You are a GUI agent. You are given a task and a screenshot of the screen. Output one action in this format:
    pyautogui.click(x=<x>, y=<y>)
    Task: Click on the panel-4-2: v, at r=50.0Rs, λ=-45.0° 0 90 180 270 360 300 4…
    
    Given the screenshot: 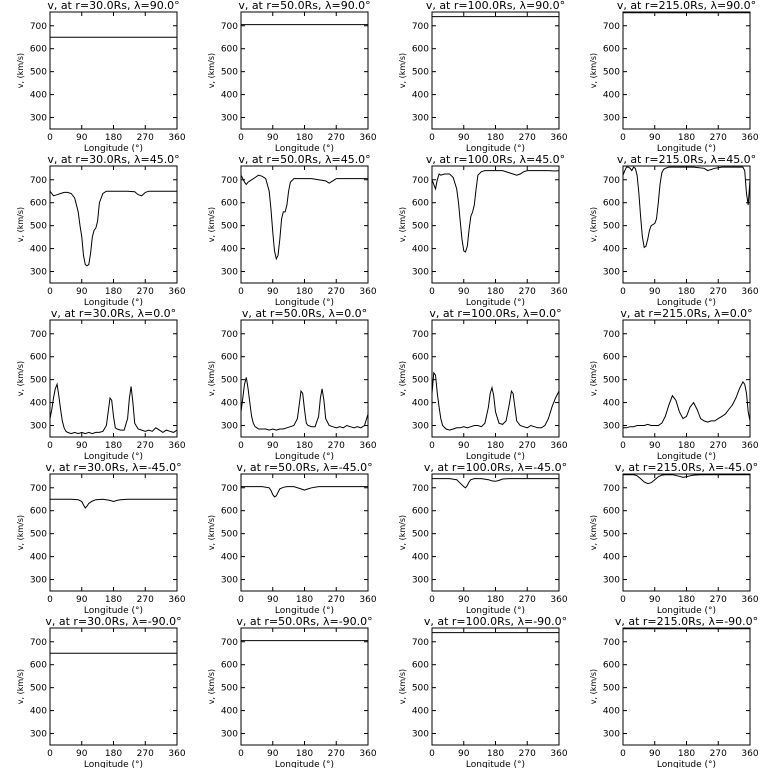 What is the action you would take?
    pyautogui.click(x=292, y=538)
    